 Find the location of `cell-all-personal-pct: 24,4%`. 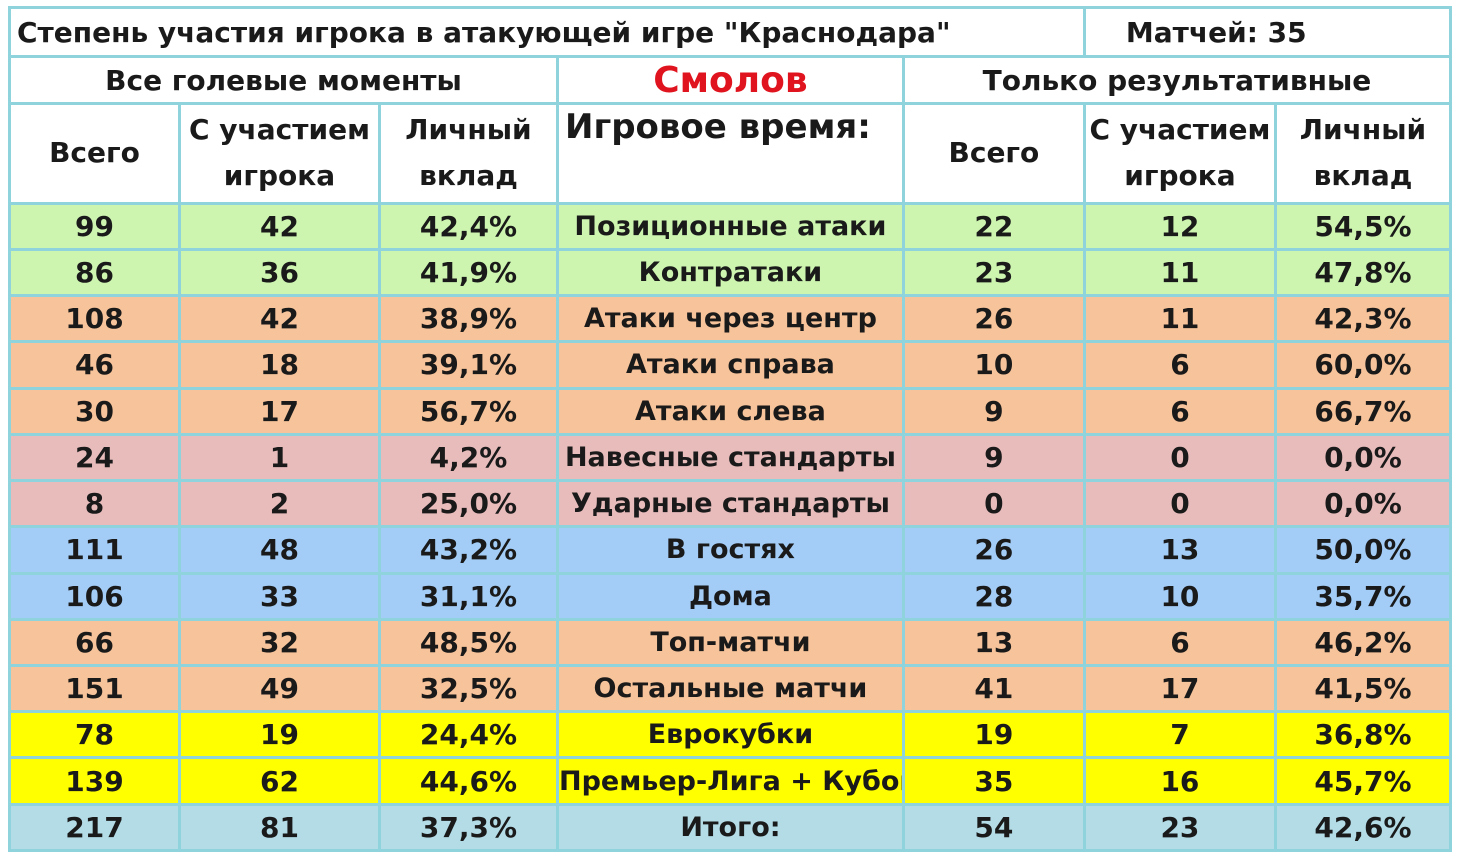

cell-all-personal-pct: 24,4% is located at coordinates (468, 735).